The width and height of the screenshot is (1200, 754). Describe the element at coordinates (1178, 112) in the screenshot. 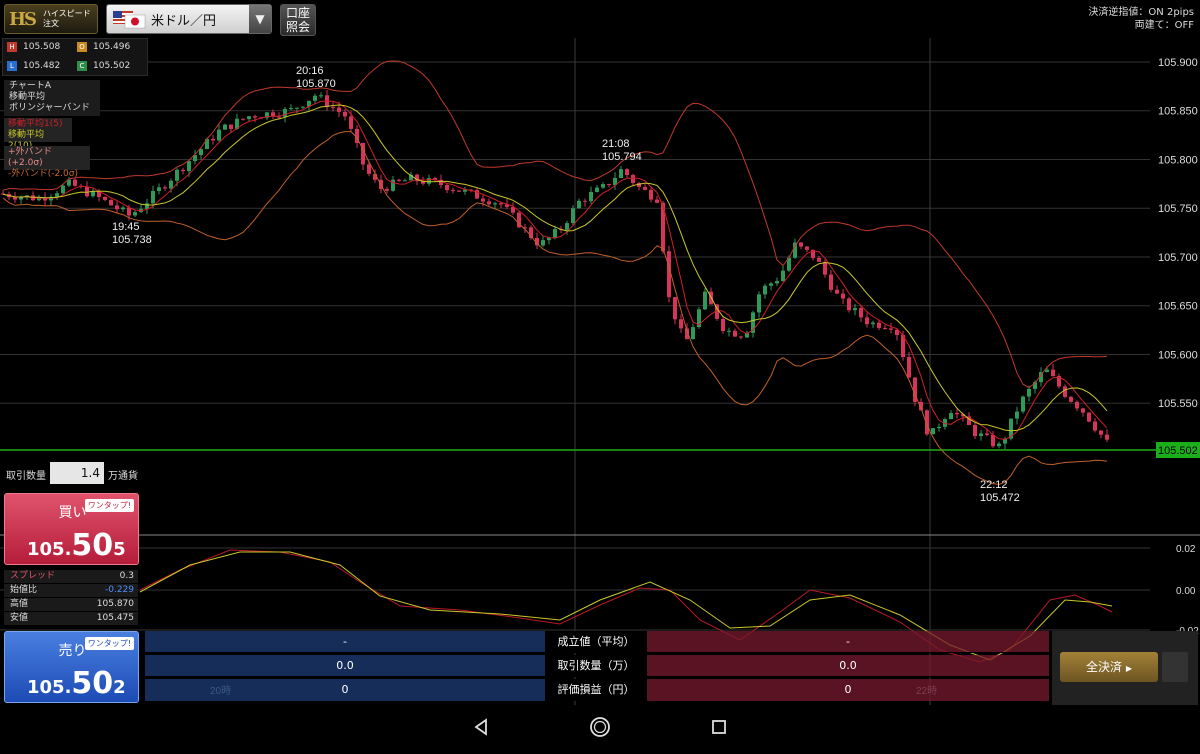

I see `price-tick-label: 105.850` at that location.